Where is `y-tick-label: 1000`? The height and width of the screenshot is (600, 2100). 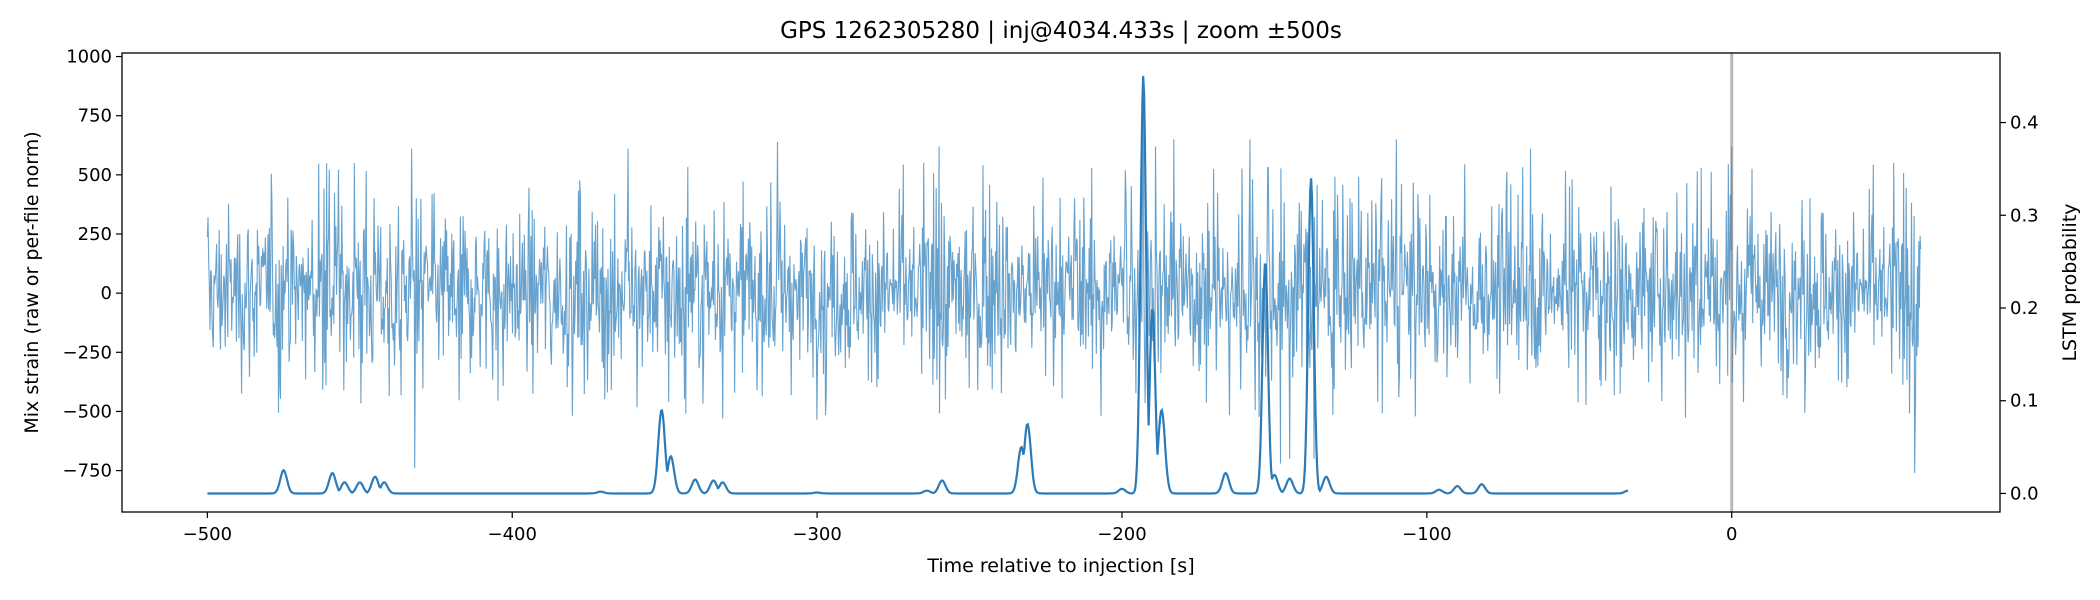 y-tick-label: 1000 is located at coordinates (89, 57).